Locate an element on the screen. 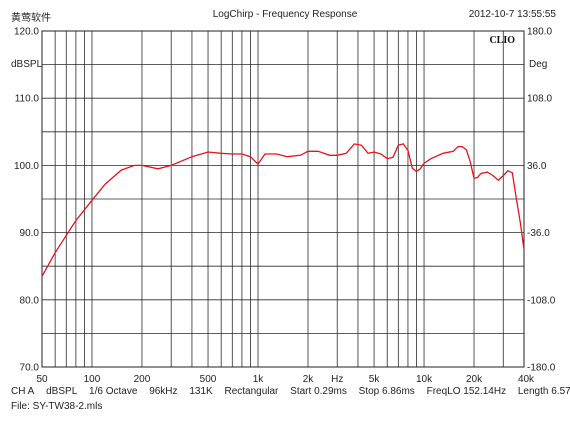 Image resolution: width=570 pixels, height=428 pixels. y2-tick-label: 180.0 is located at coordinates (539, 32).